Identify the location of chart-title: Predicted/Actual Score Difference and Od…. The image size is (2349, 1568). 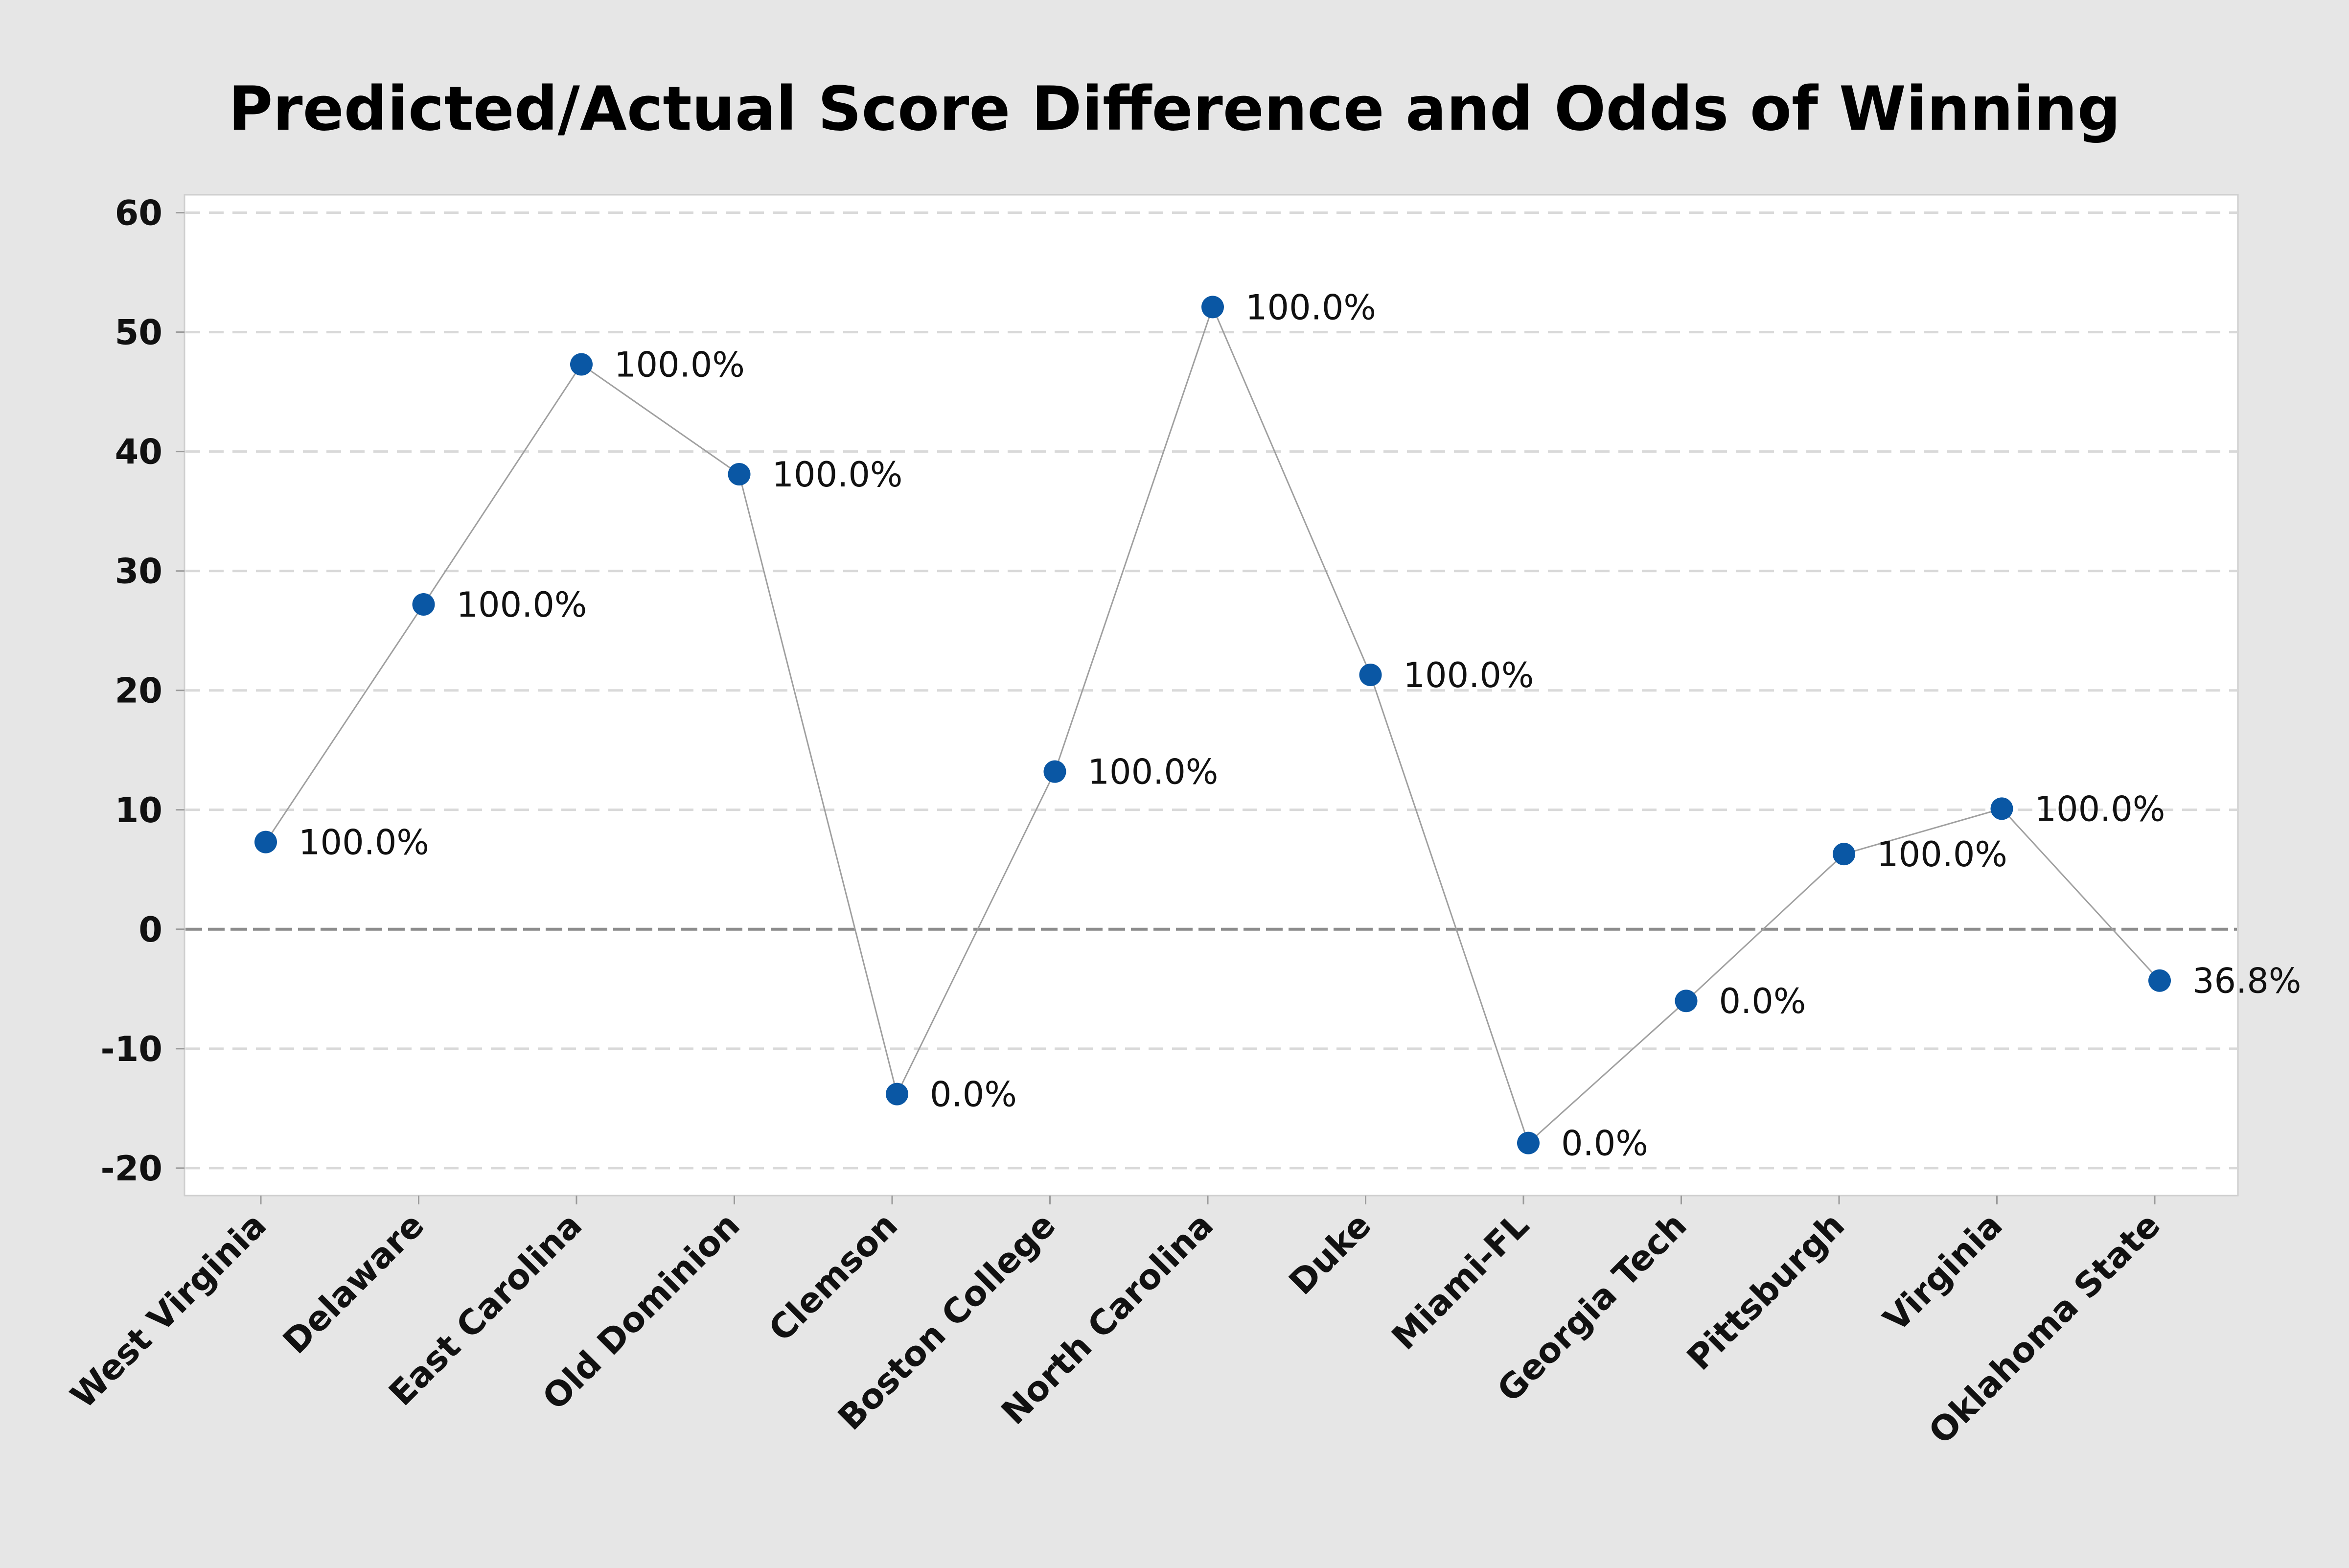
(1175, 109).